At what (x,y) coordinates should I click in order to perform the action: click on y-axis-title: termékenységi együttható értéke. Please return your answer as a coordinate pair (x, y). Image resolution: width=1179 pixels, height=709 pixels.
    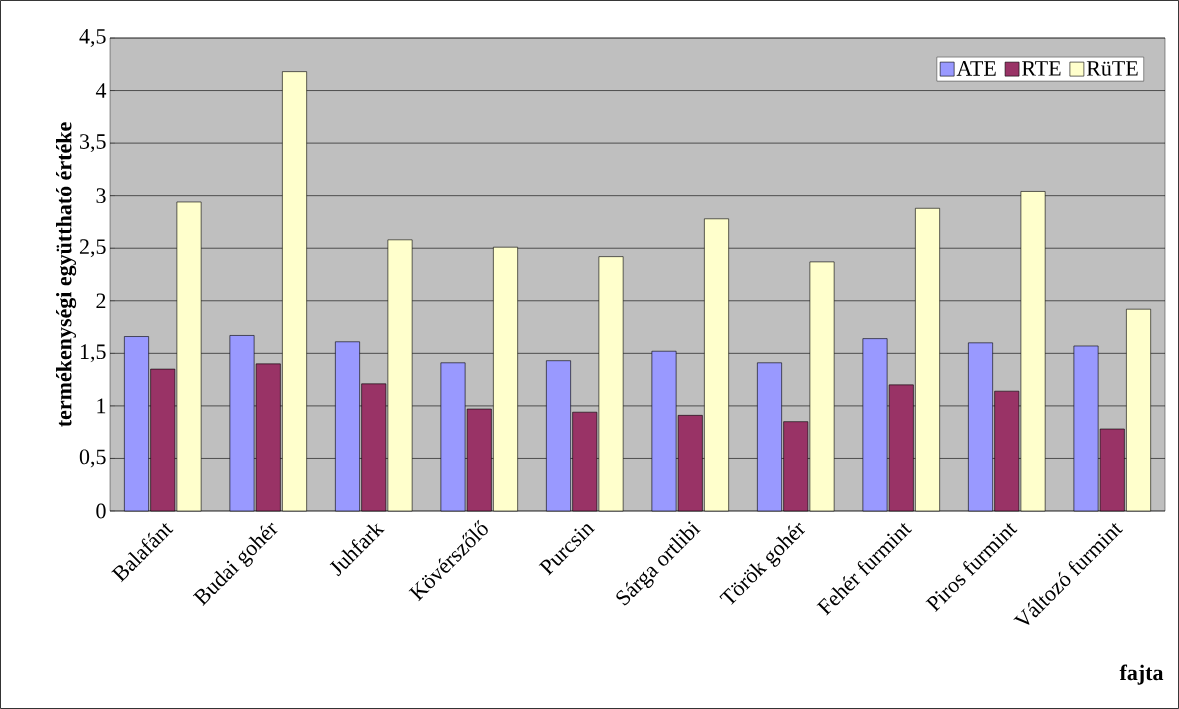
    Looking at the image, I should click on (66, 274).